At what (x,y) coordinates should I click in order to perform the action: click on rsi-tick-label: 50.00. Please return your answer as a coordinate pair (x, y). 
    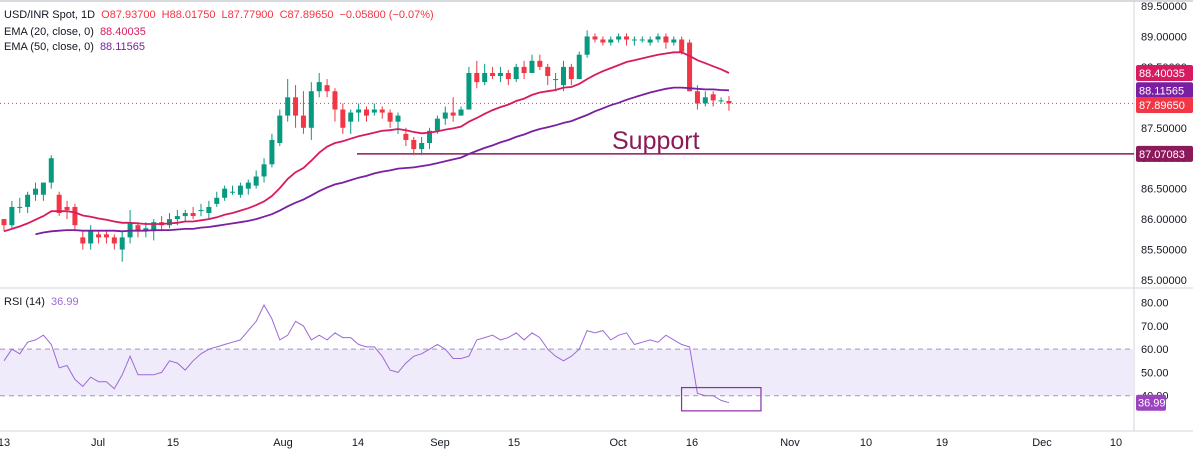
    Looking at the image, I should click on (1155, 373).